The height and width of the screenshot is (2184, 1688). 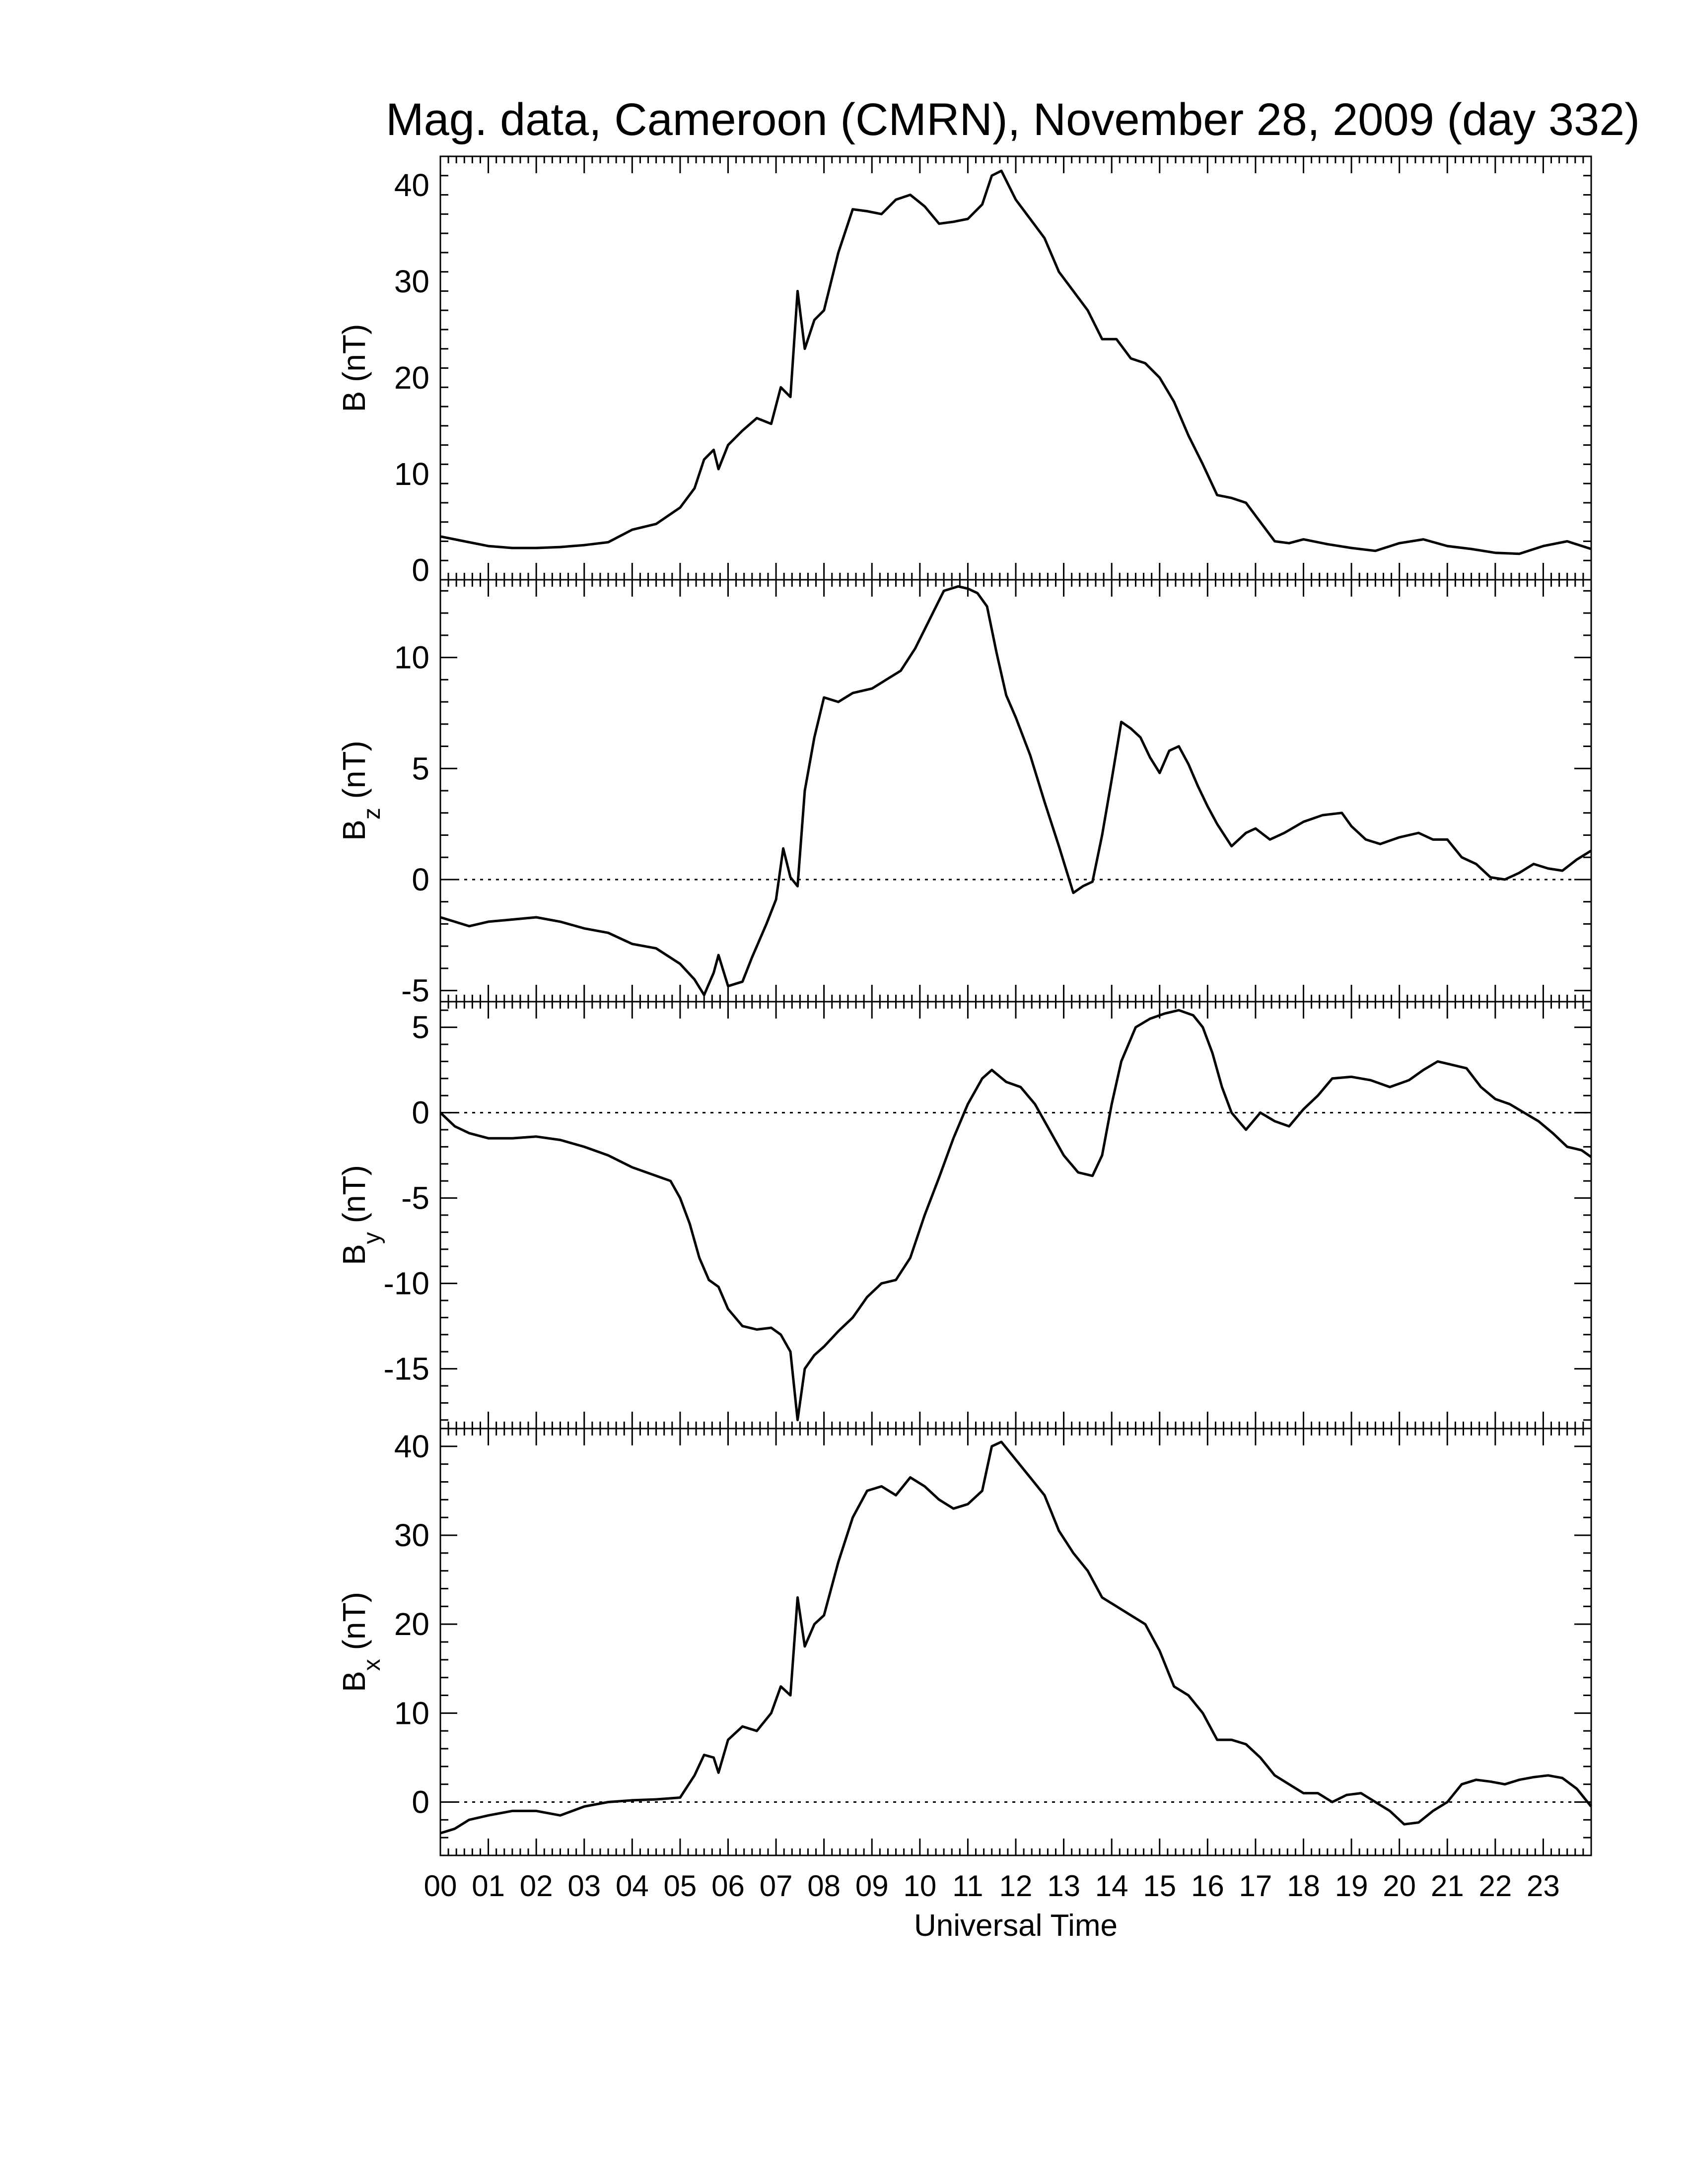 What do you see at coordinates (372, 813) in the screenshot?
I see `y-axis-label-subscript: z` at bounding box center [372, 813].